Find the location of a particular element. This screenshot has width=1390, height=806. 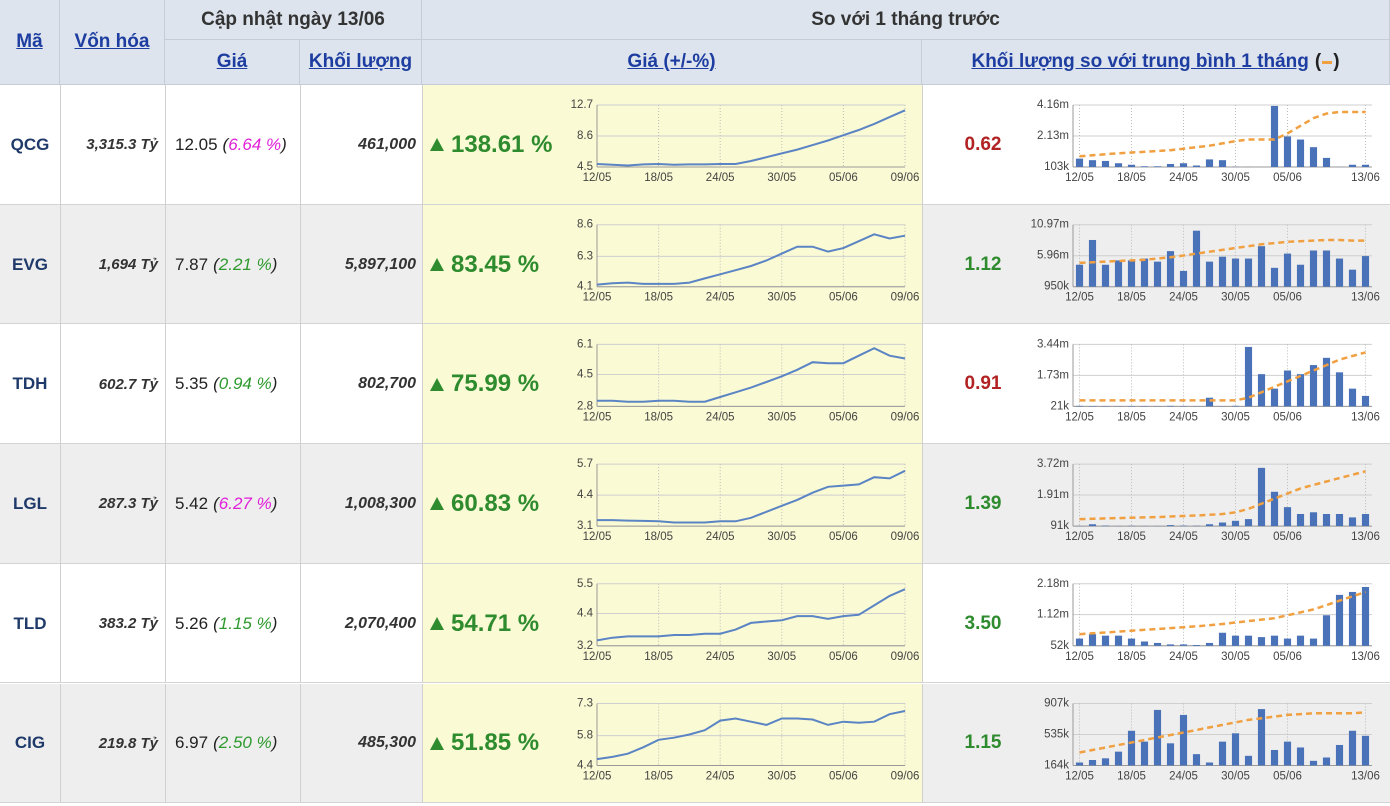

khoi-luong-text: 485,300 is located at coordinates (387, 743).